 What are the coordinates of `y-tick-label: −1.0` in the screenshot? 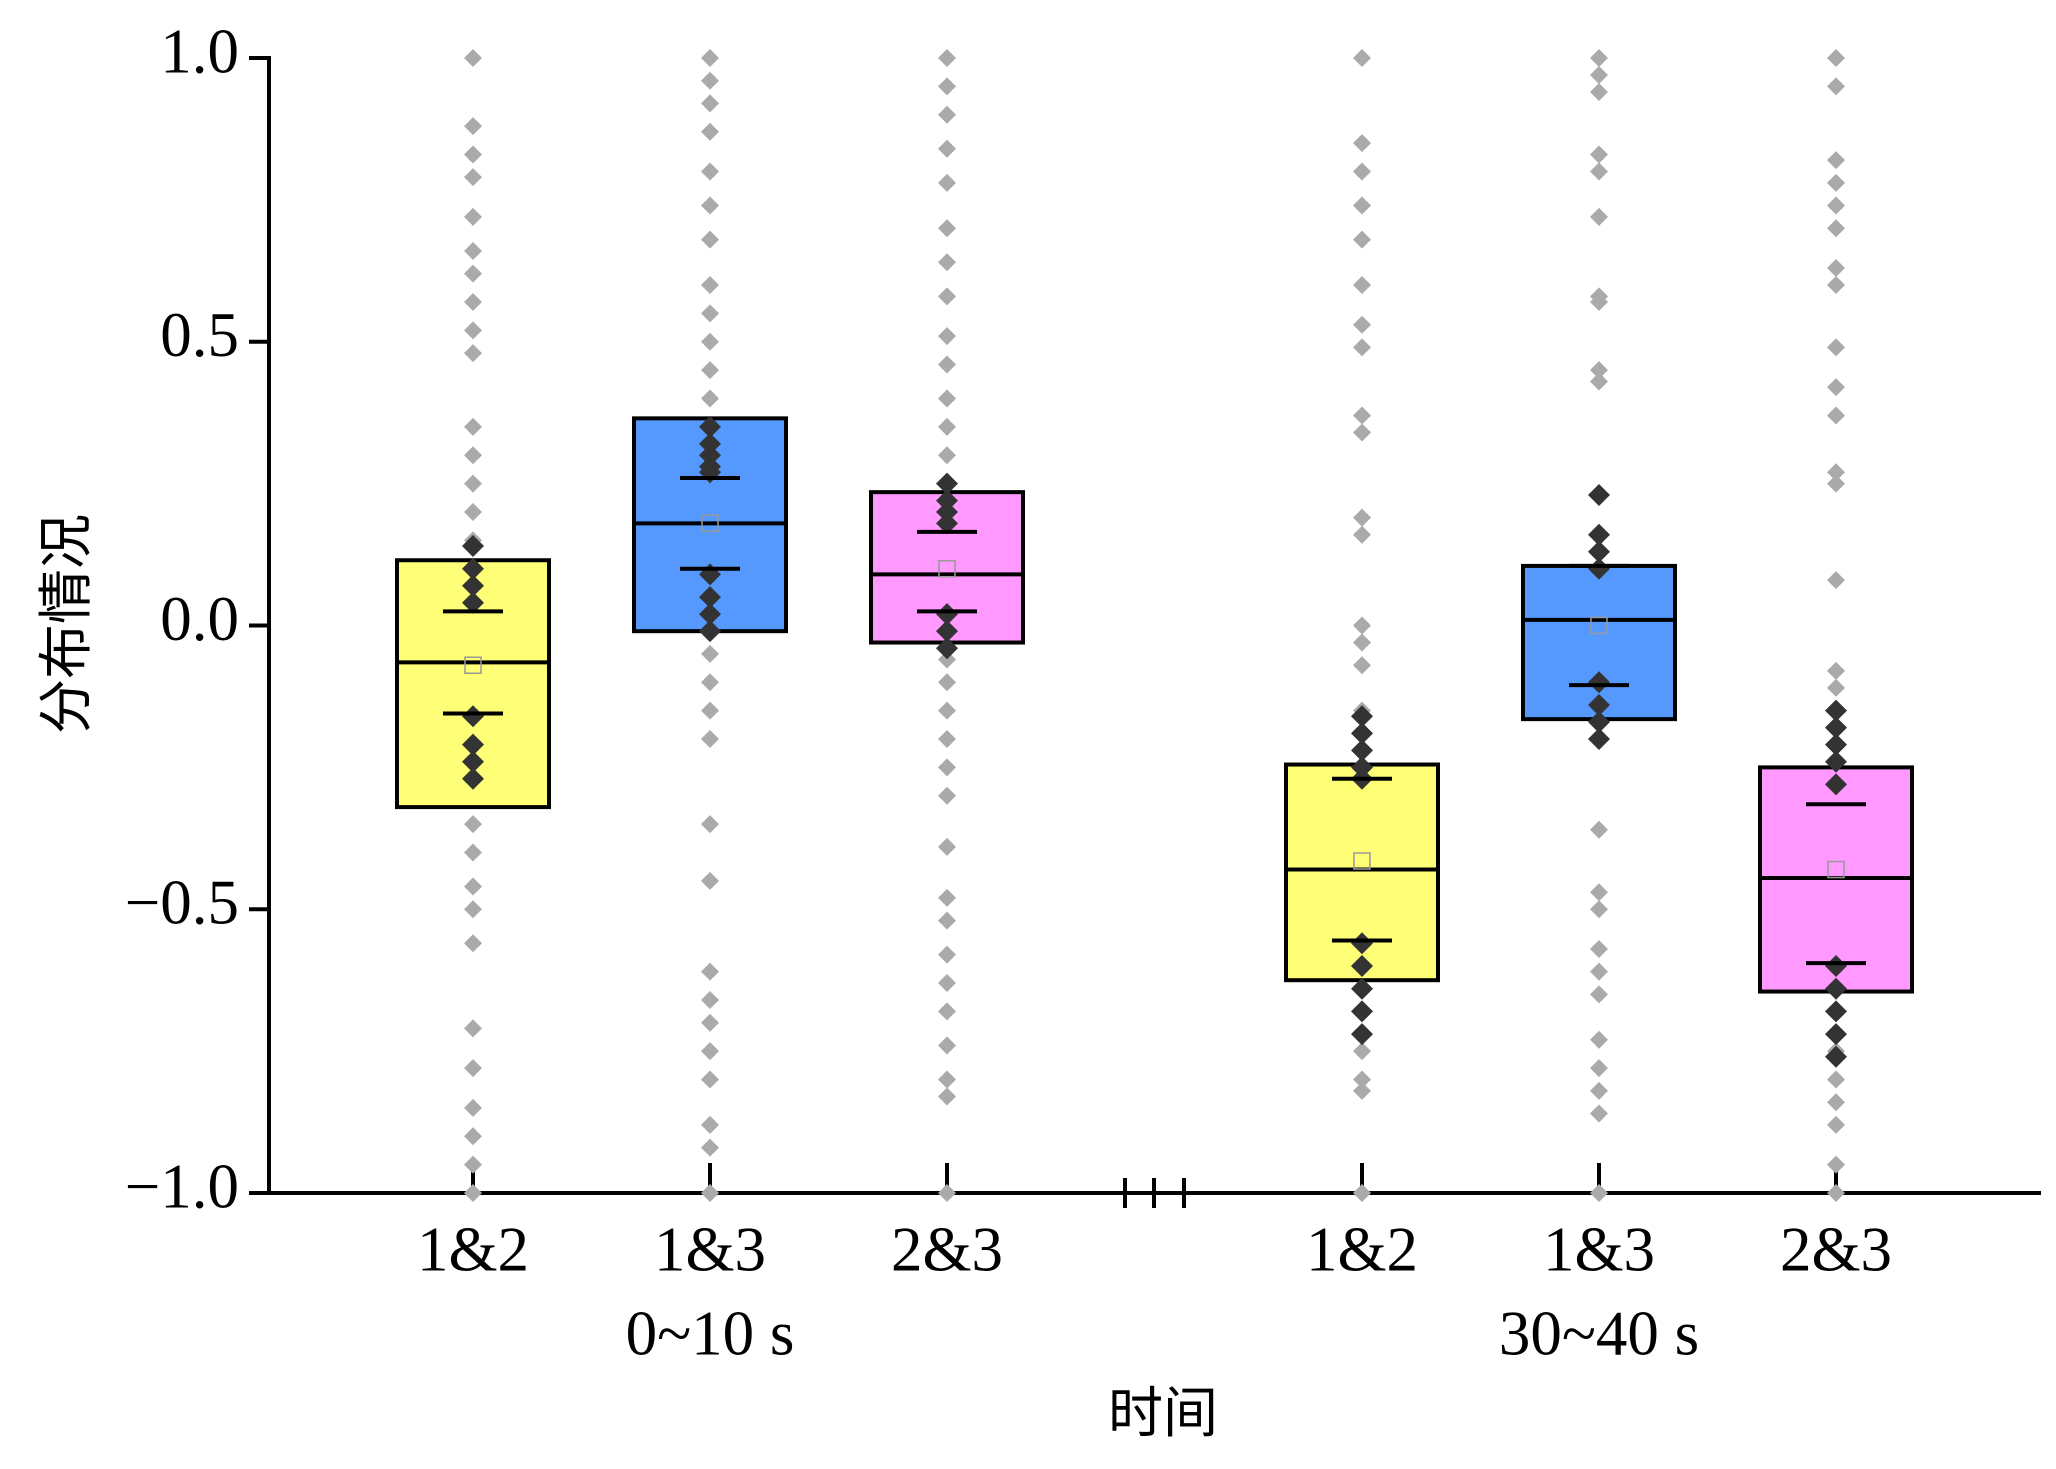 It's located at (182, 1186).